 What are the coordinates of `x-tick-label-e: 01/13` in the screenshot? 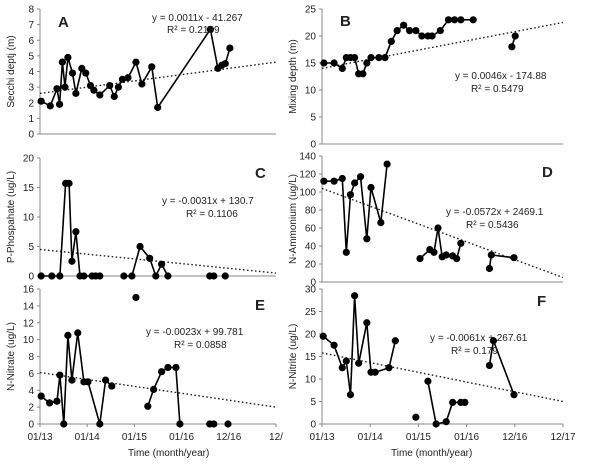 It's located at (39, 437).